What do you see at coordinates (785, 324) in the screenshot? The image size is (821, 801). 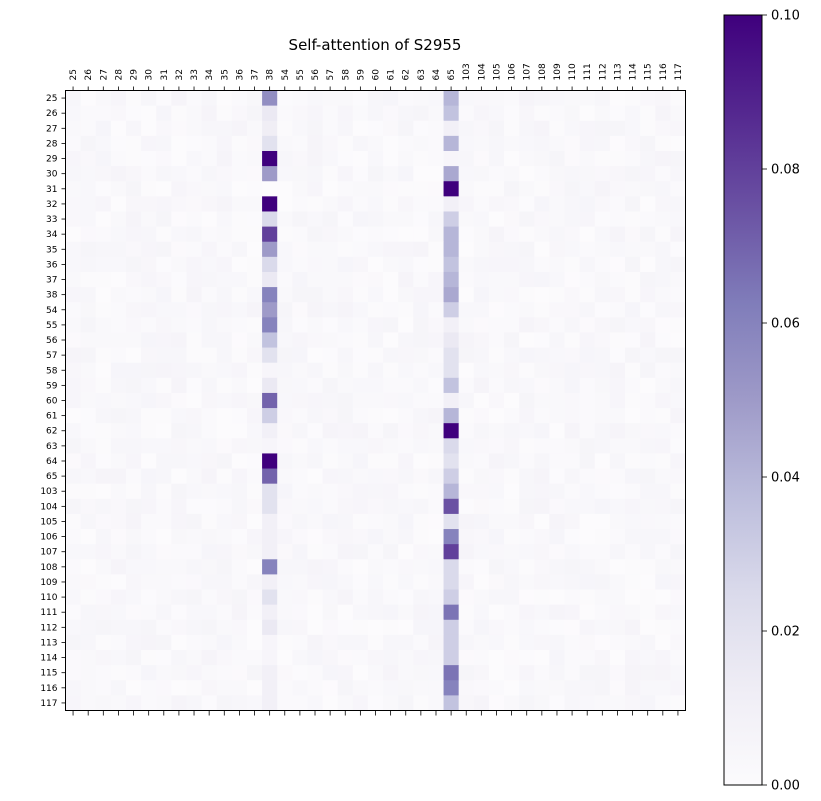 I see `colorbar-tick-label: 0.06` at bounding box center [785, 324].